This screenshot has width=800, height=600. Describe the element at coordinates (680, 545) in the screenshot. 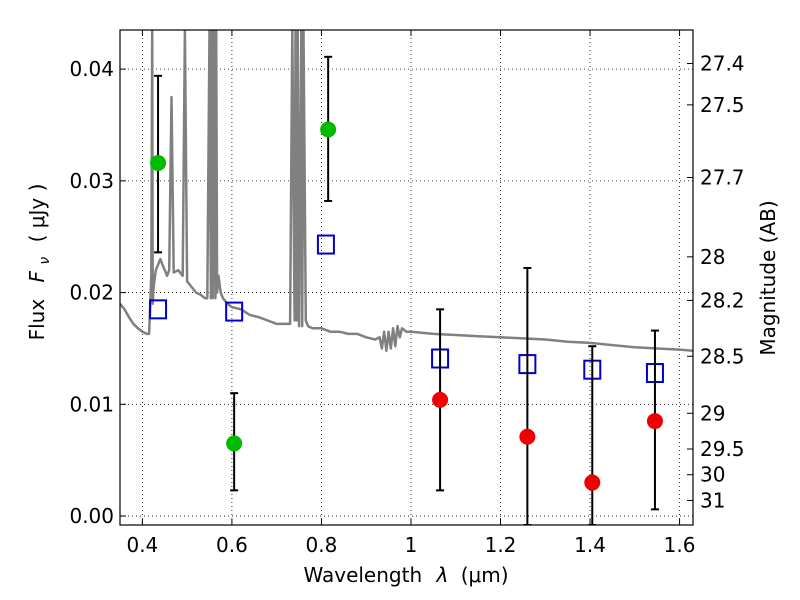

I see `x-tick-label: 1.6` at that location.